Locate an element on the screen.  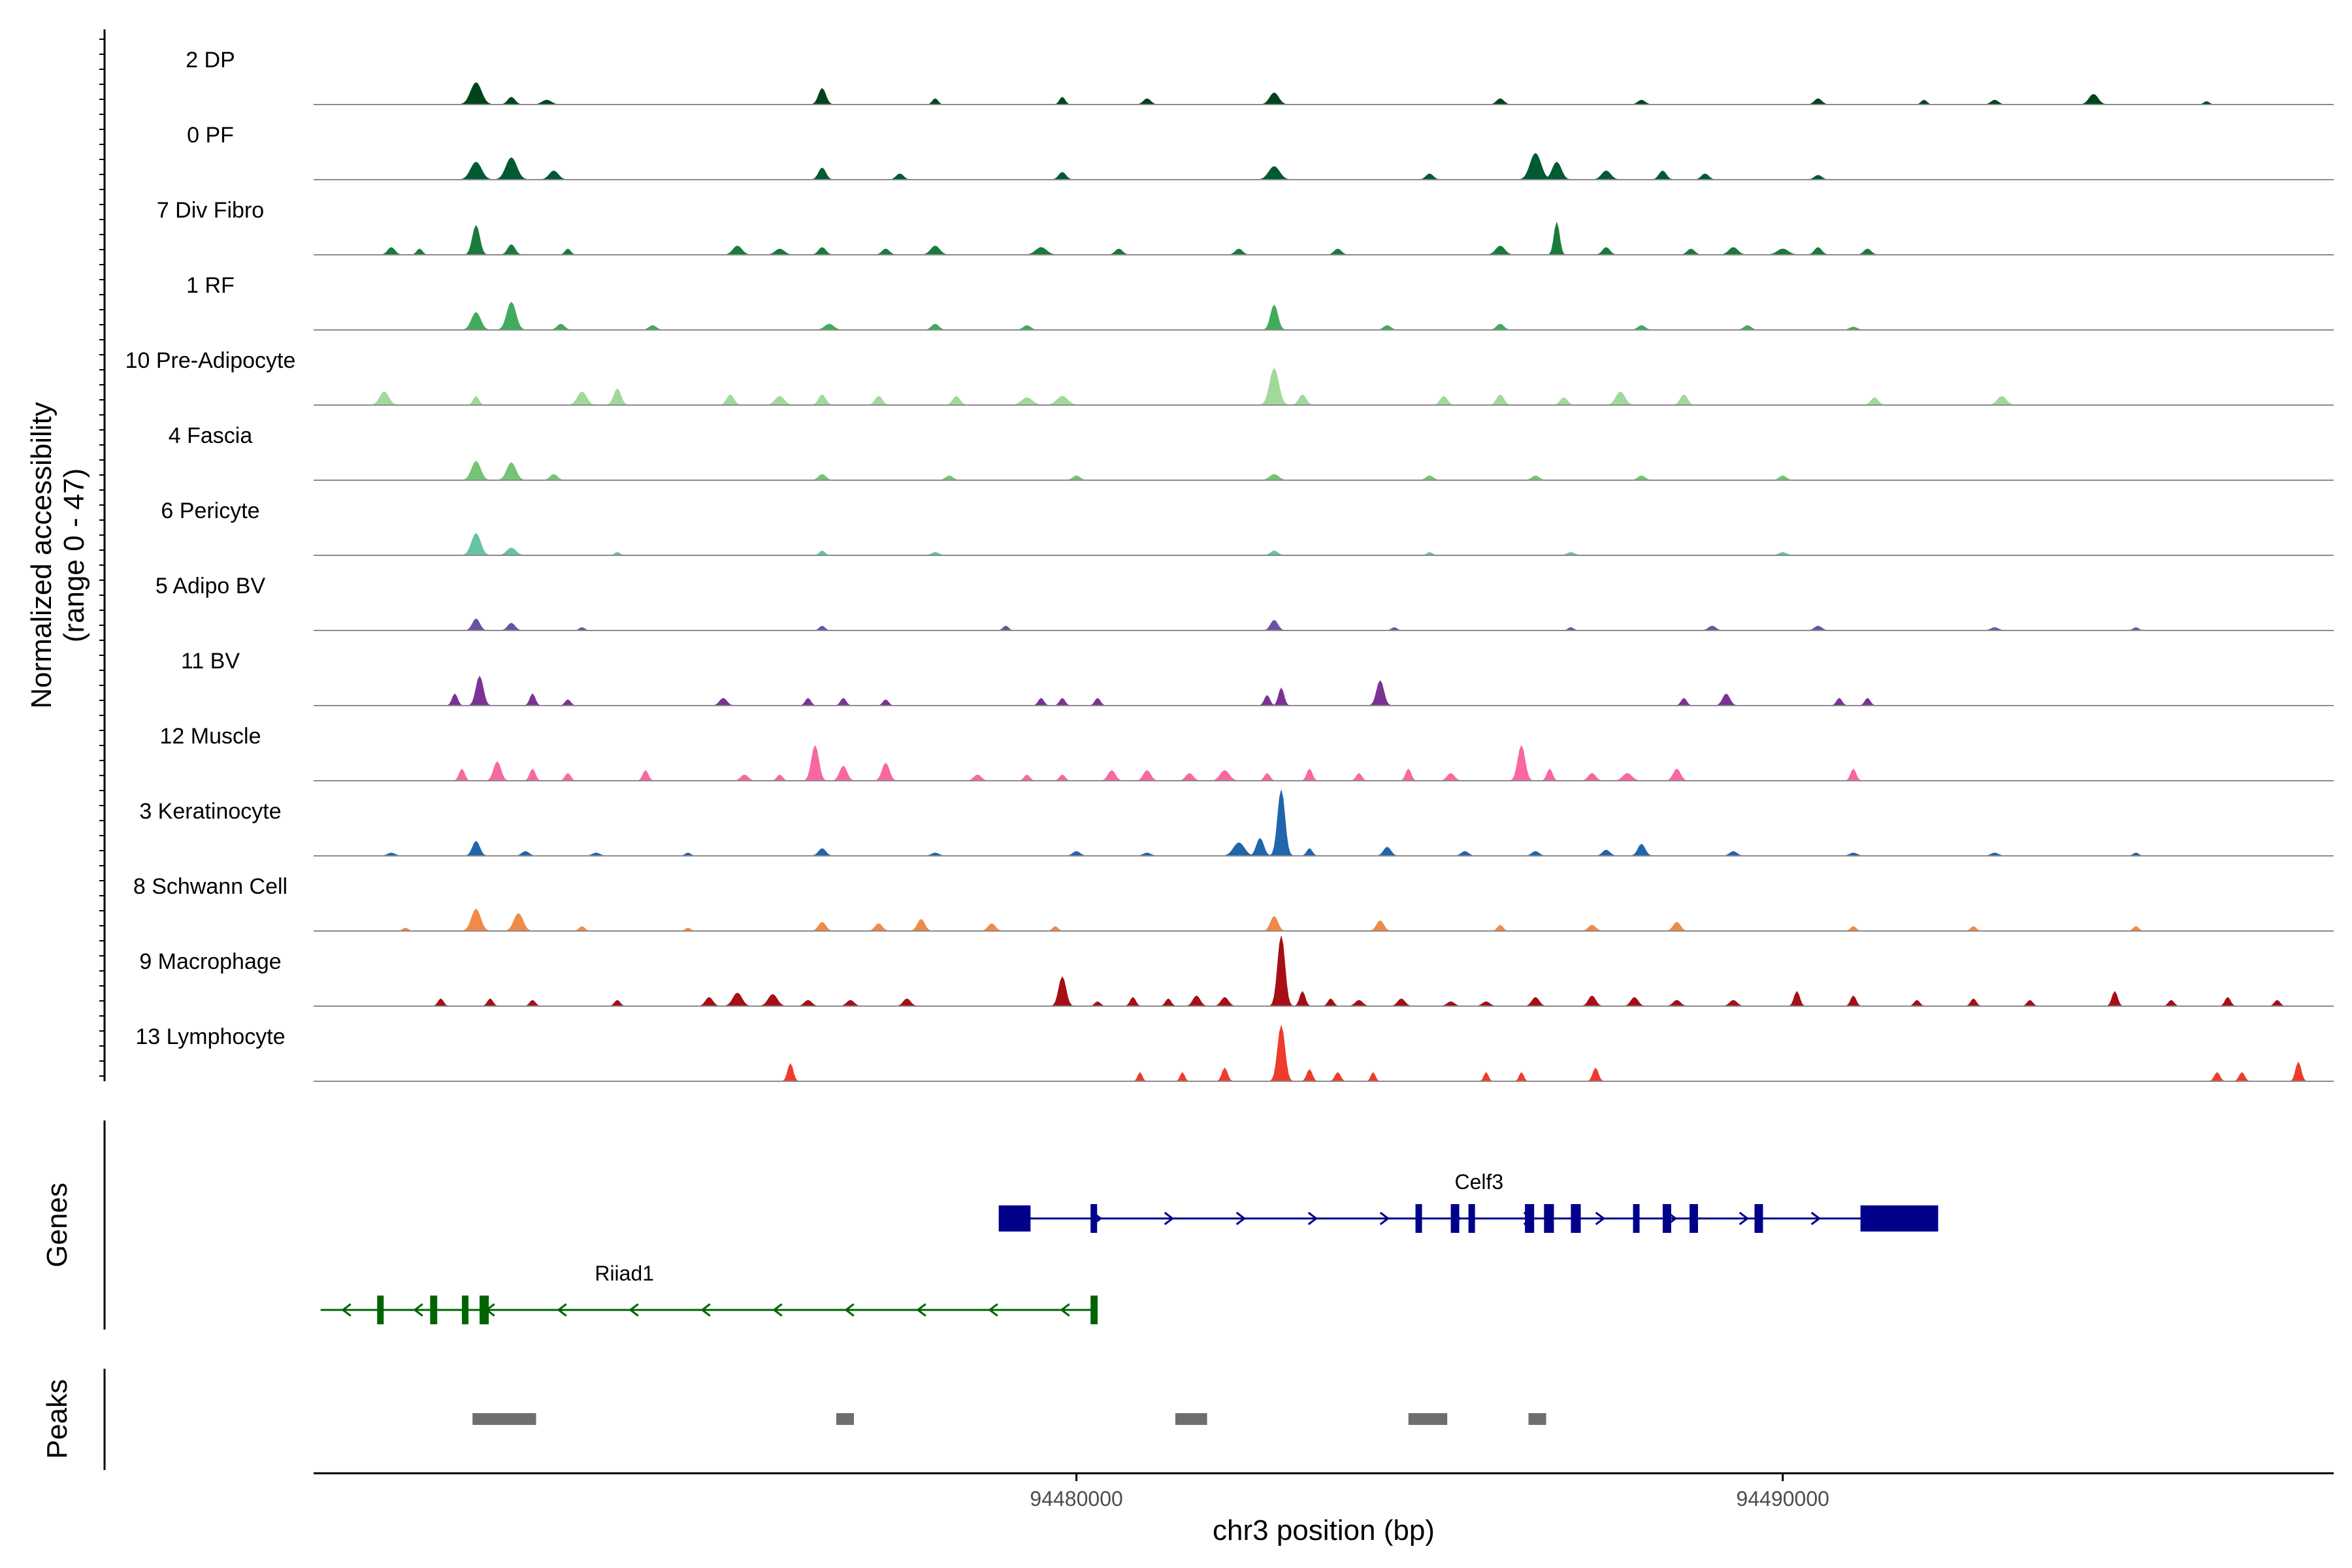
y-axis-title: Normalized accessibility is located at coordinates (41, 555).